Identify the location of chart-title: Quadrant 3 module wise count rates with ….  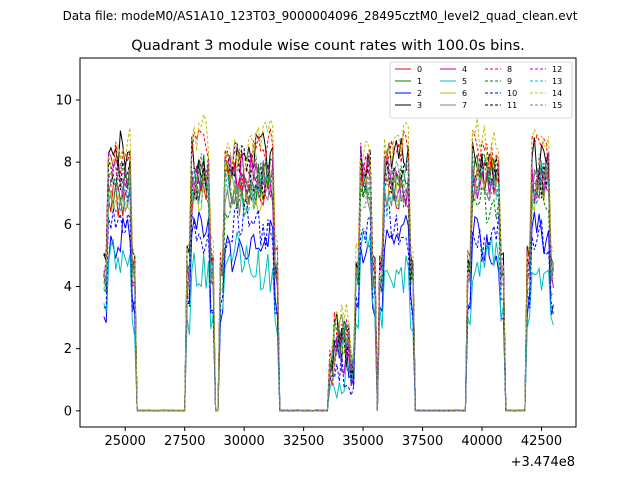
(328, 46).